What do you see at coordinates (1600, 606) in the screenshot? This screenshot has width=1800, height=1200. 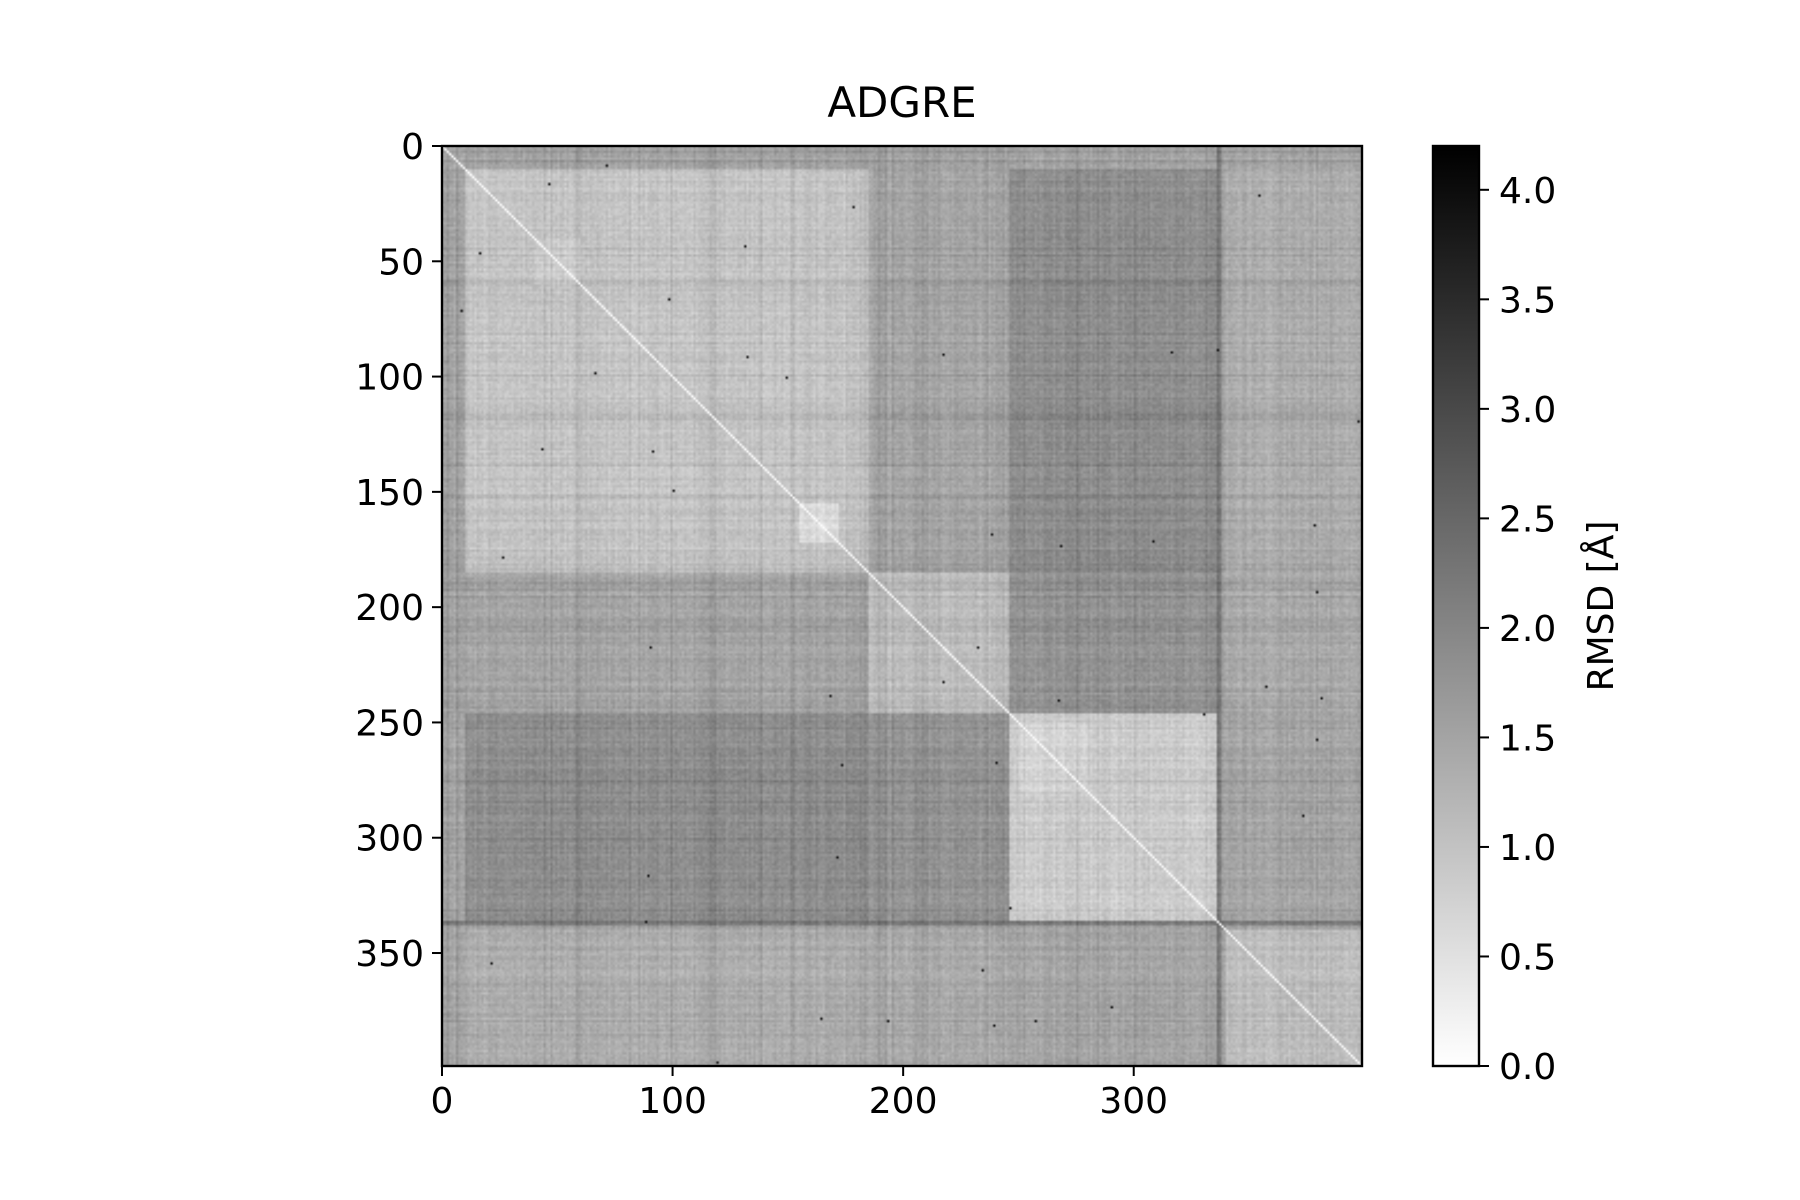 I see `colorbar-label: RMSD [Å]` at bounding box center [1600, 606].